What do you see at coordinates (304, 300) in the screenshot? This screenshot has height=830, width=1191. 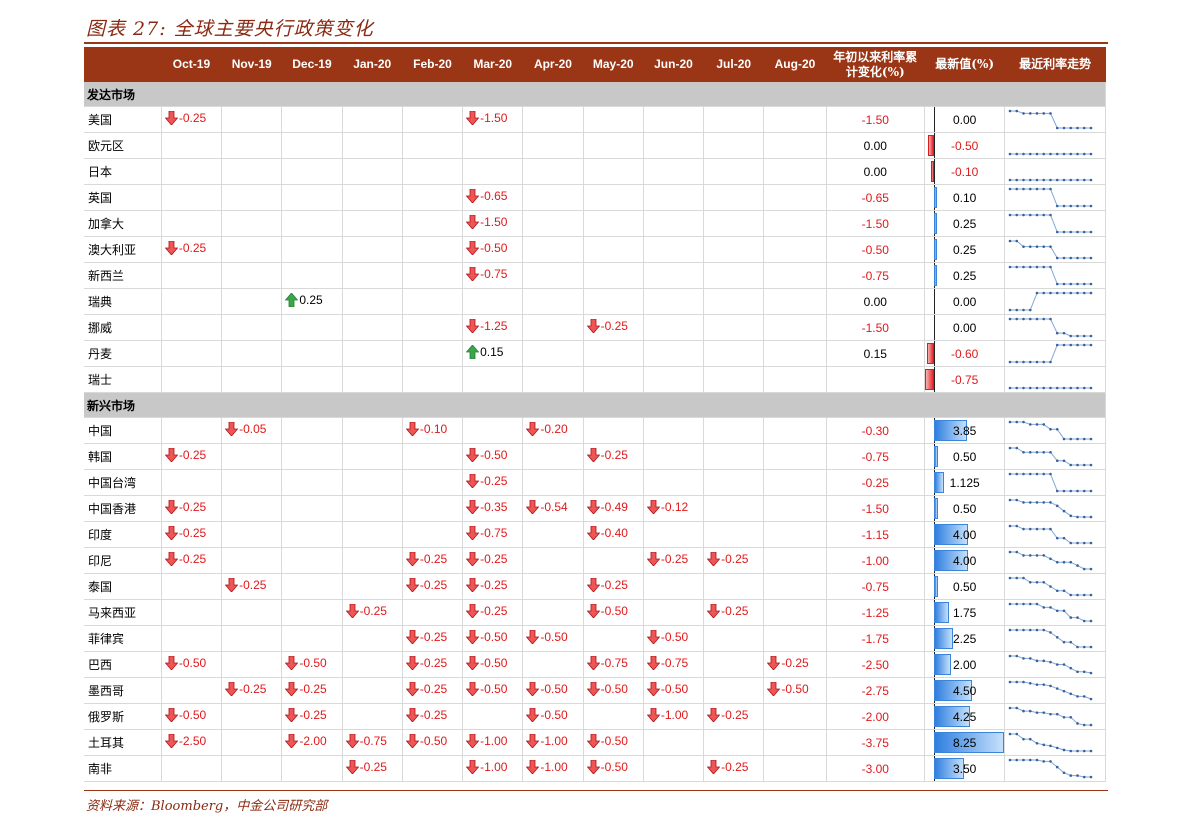 I see `rate-hike: 0.25` at bounding box center [304, 300].